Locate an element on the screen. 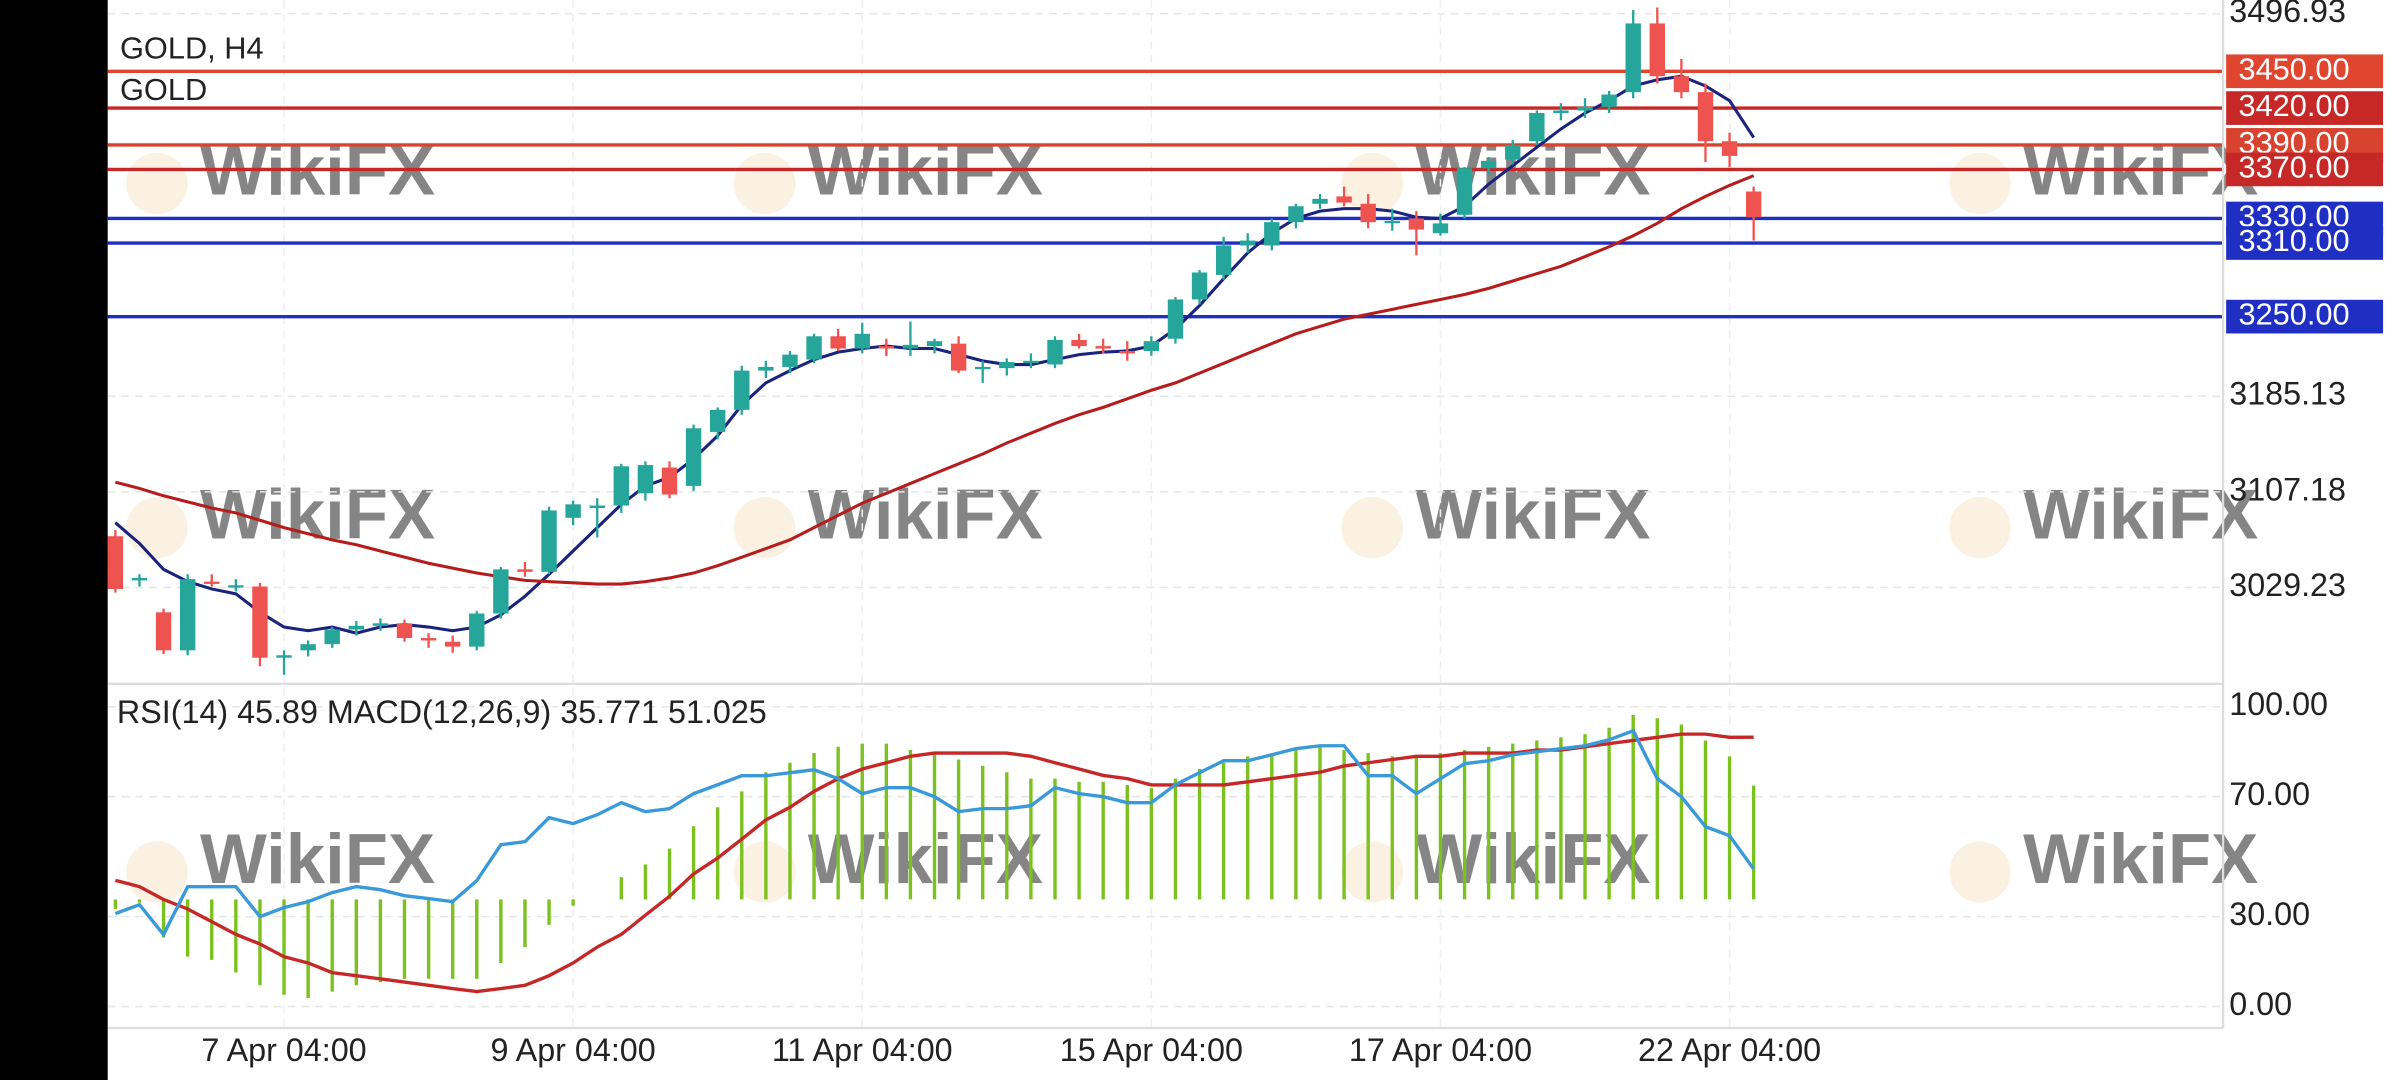 The height and width of the screenshot is (1080, 2400). chart-title: GOLD, H4 is located at coordinates (192, 48).